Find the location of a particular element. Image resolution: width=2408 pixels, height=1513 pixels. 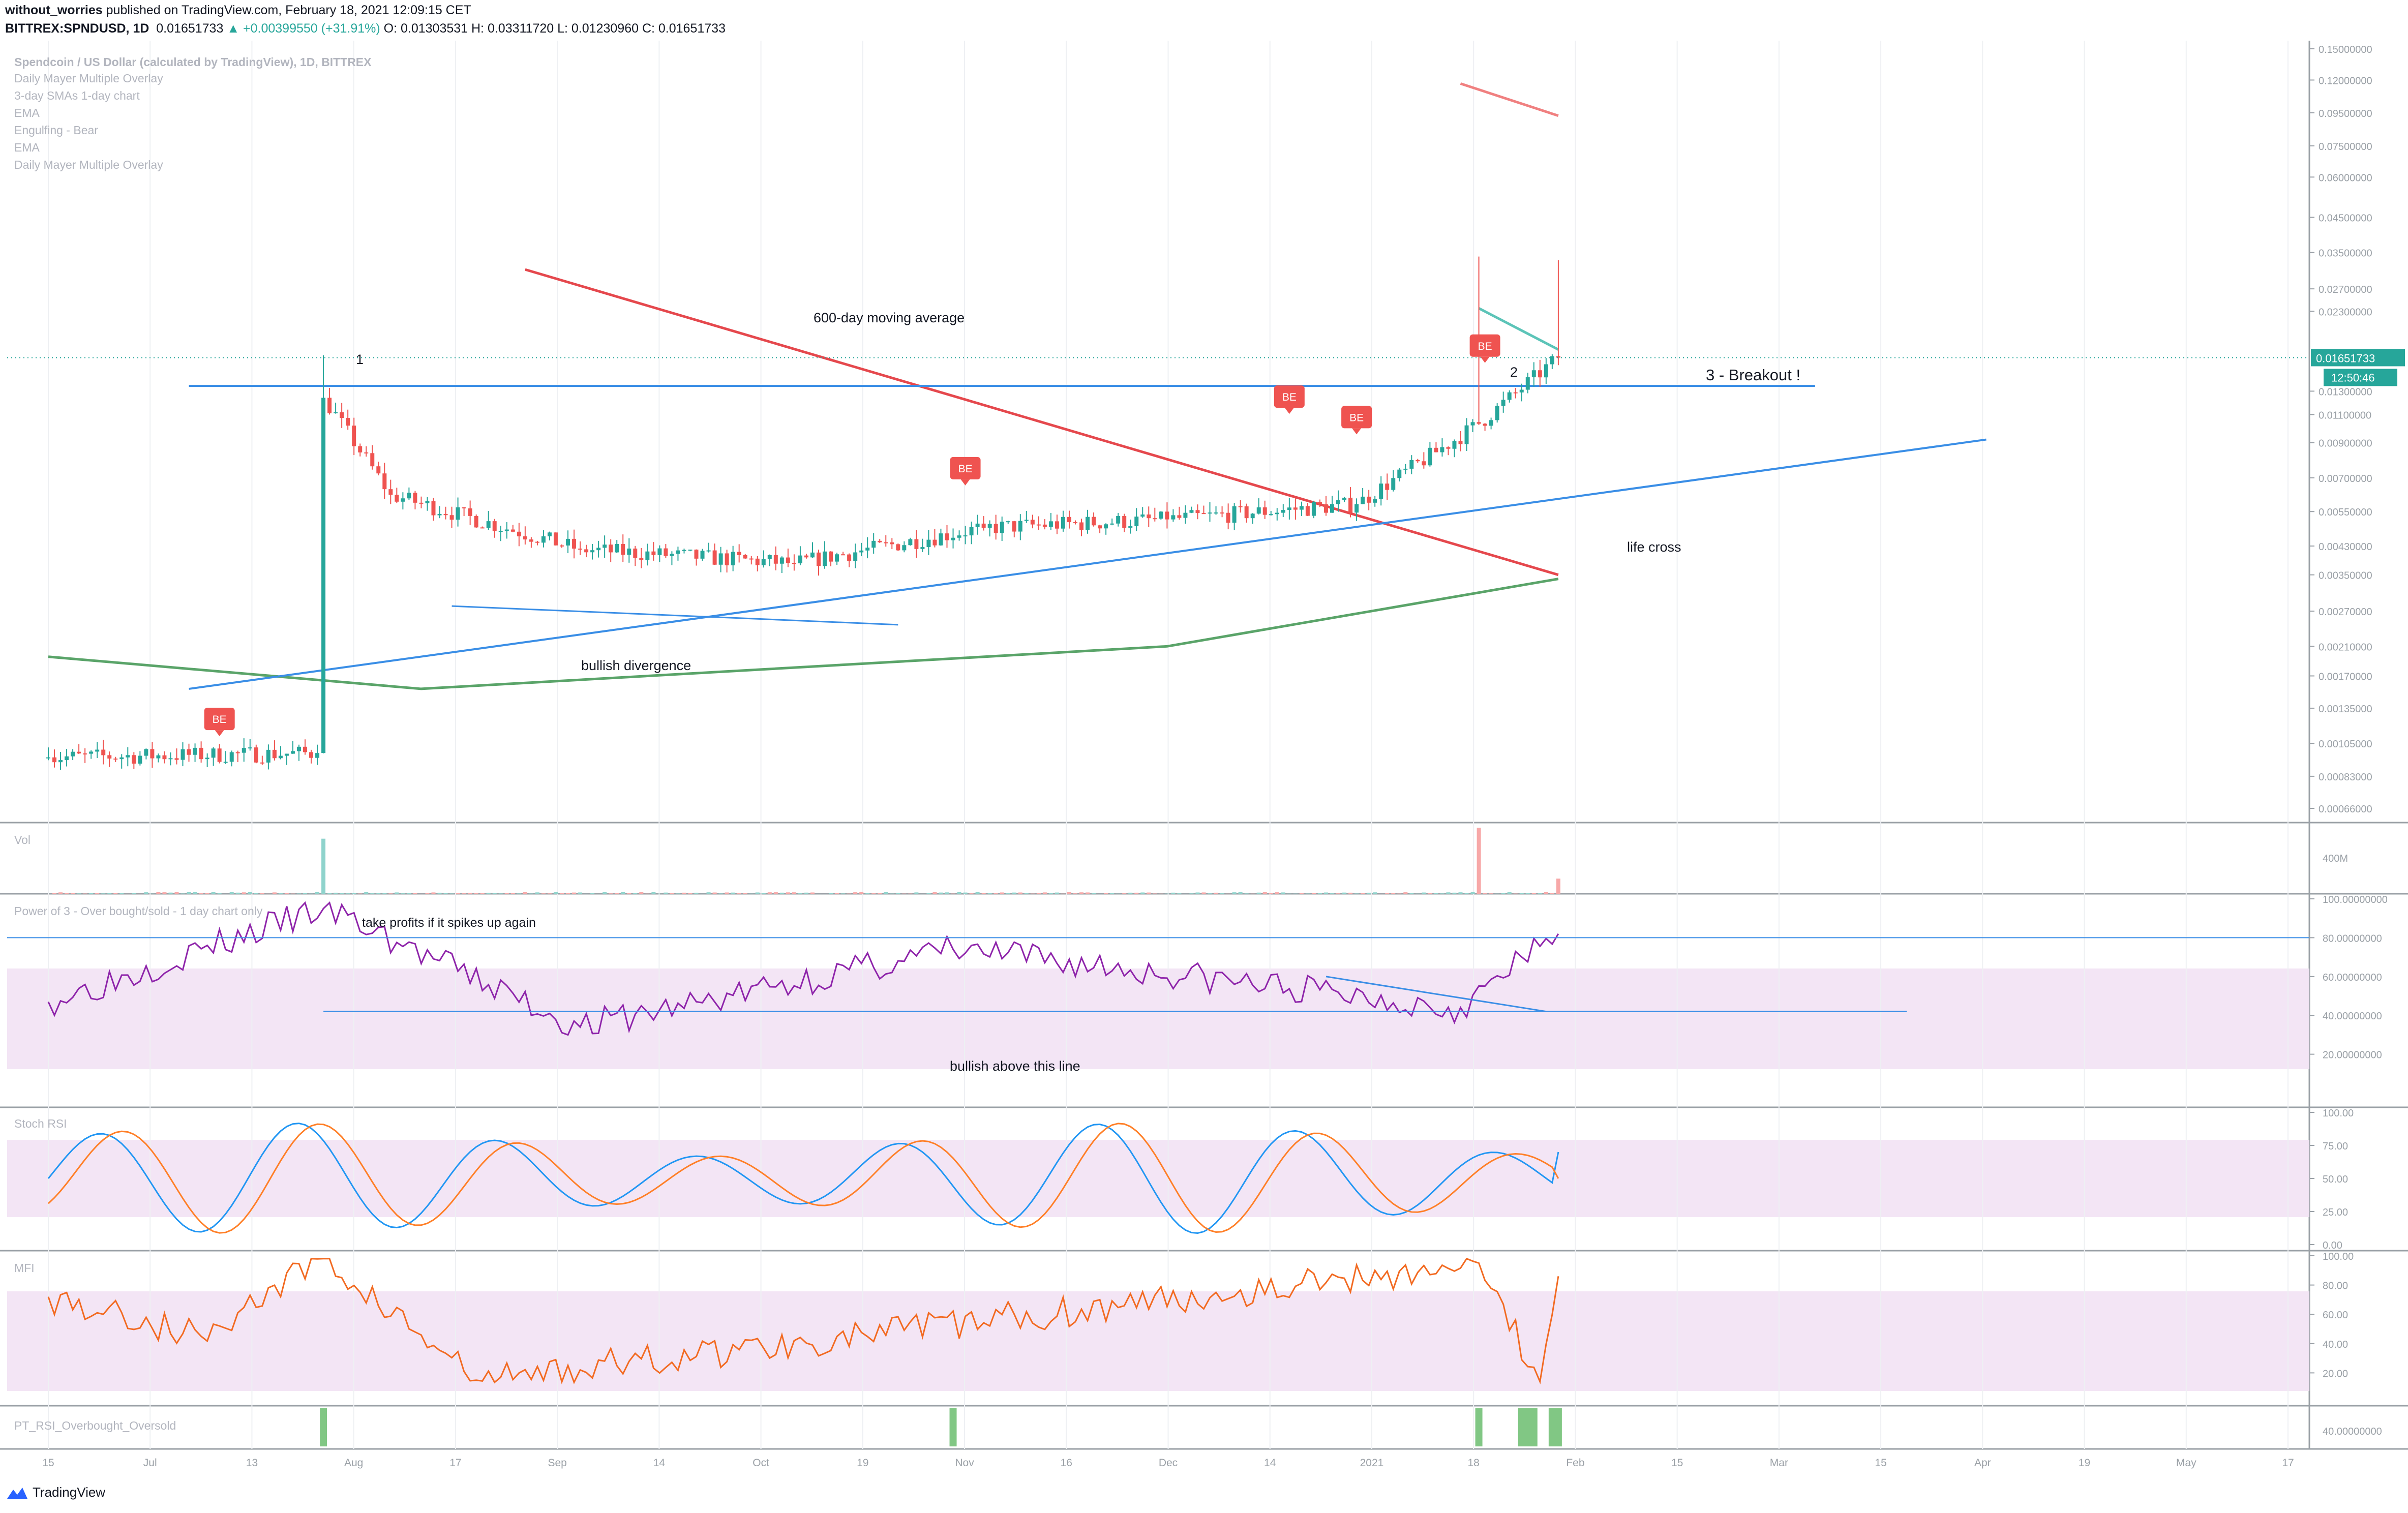

mfi-tick-label: 40.00 is located at coordinates (2335, 1344).